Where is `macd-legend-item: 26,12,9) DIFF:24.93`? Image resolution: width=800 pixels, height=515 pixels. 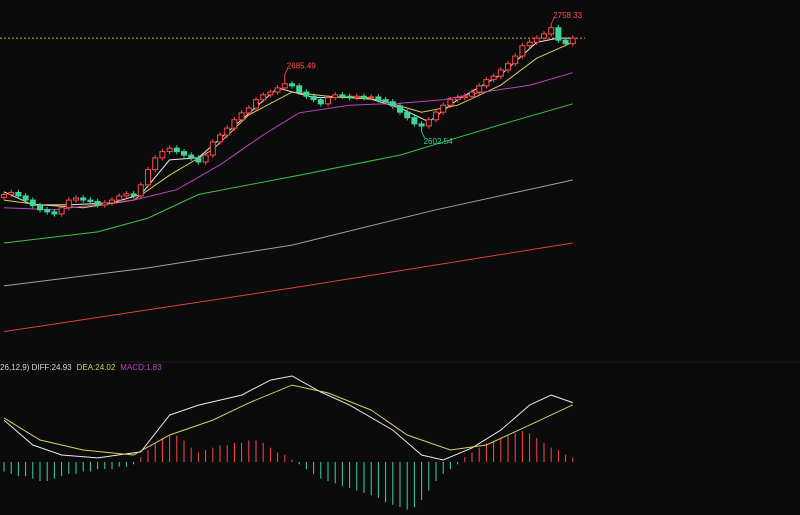
macd-legend-item: 26,12,9) DIFF:24.93 is located at coordinates (36, 367).